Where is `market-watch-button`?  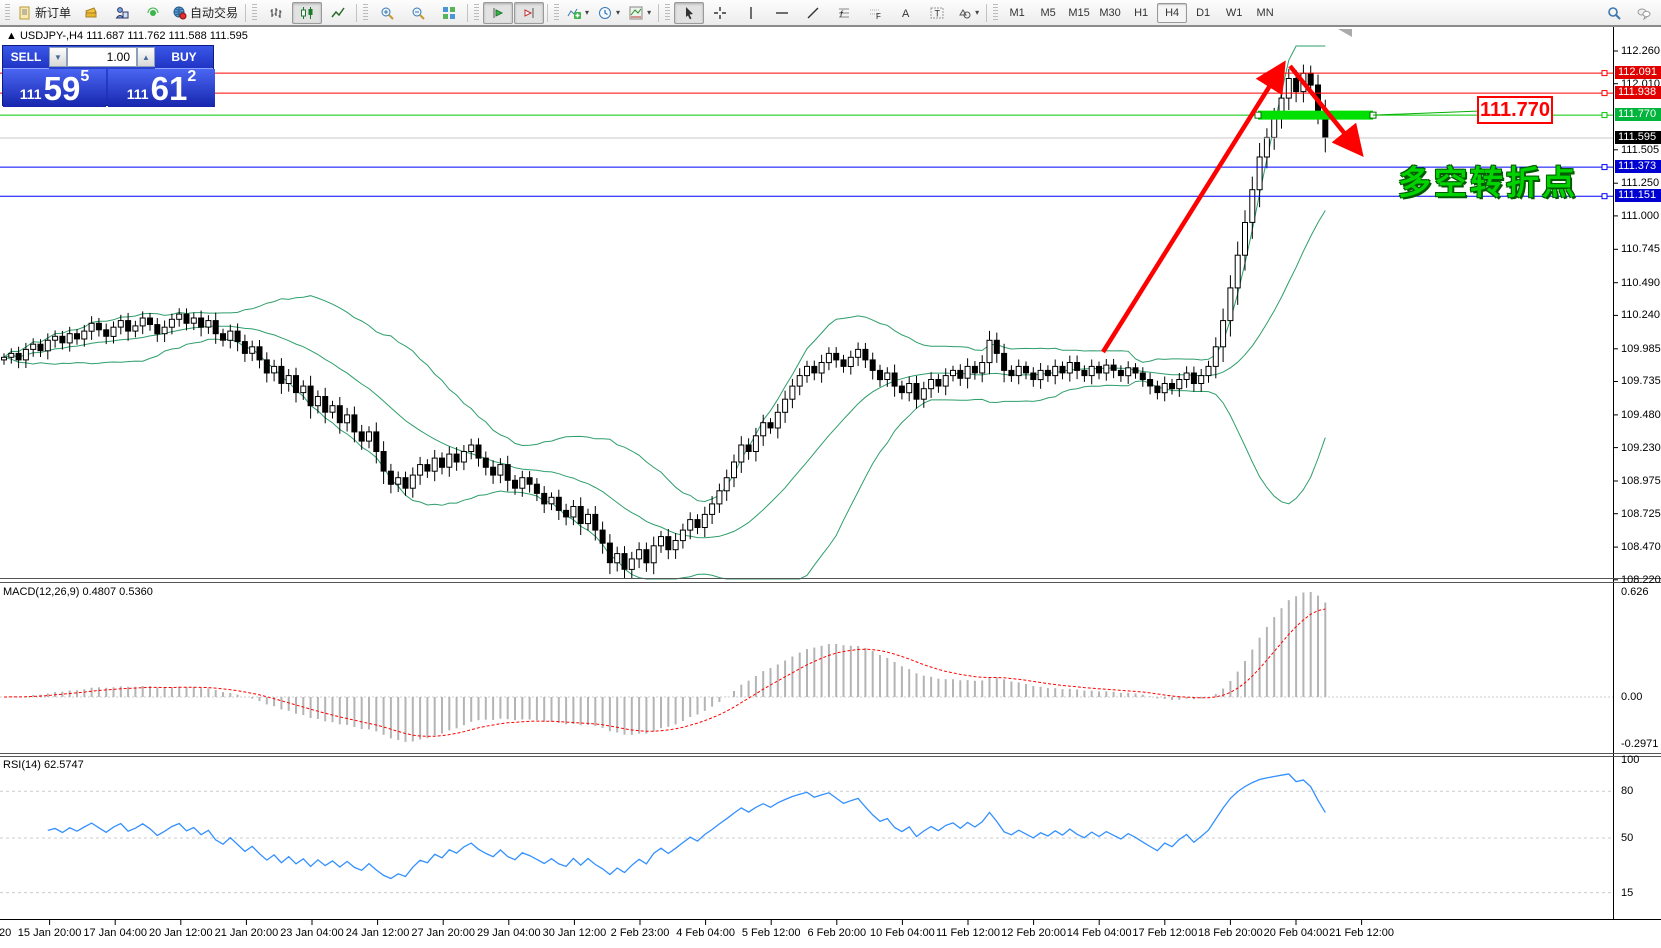 market-watch-button is located at coordinates (122, 13).